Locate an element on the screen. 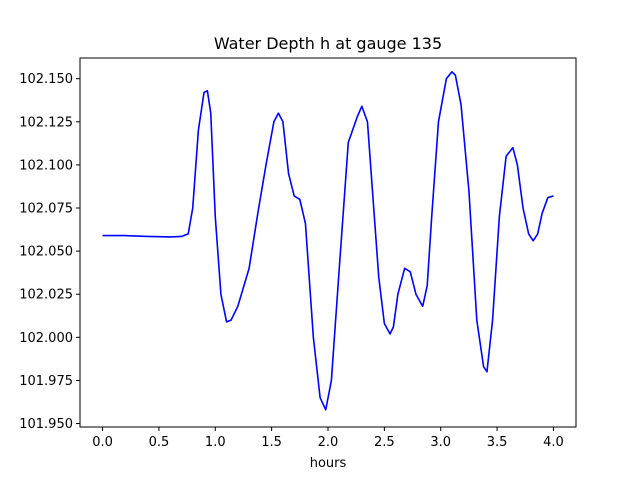  y-tick-label: 102.050 is located at coordinates (46, 252).